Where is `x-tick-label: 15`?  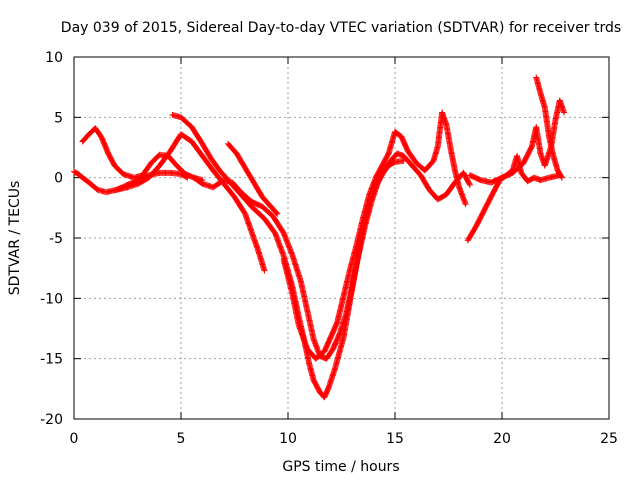
x-tick-label: 15 is located at coordinates (395, 439).